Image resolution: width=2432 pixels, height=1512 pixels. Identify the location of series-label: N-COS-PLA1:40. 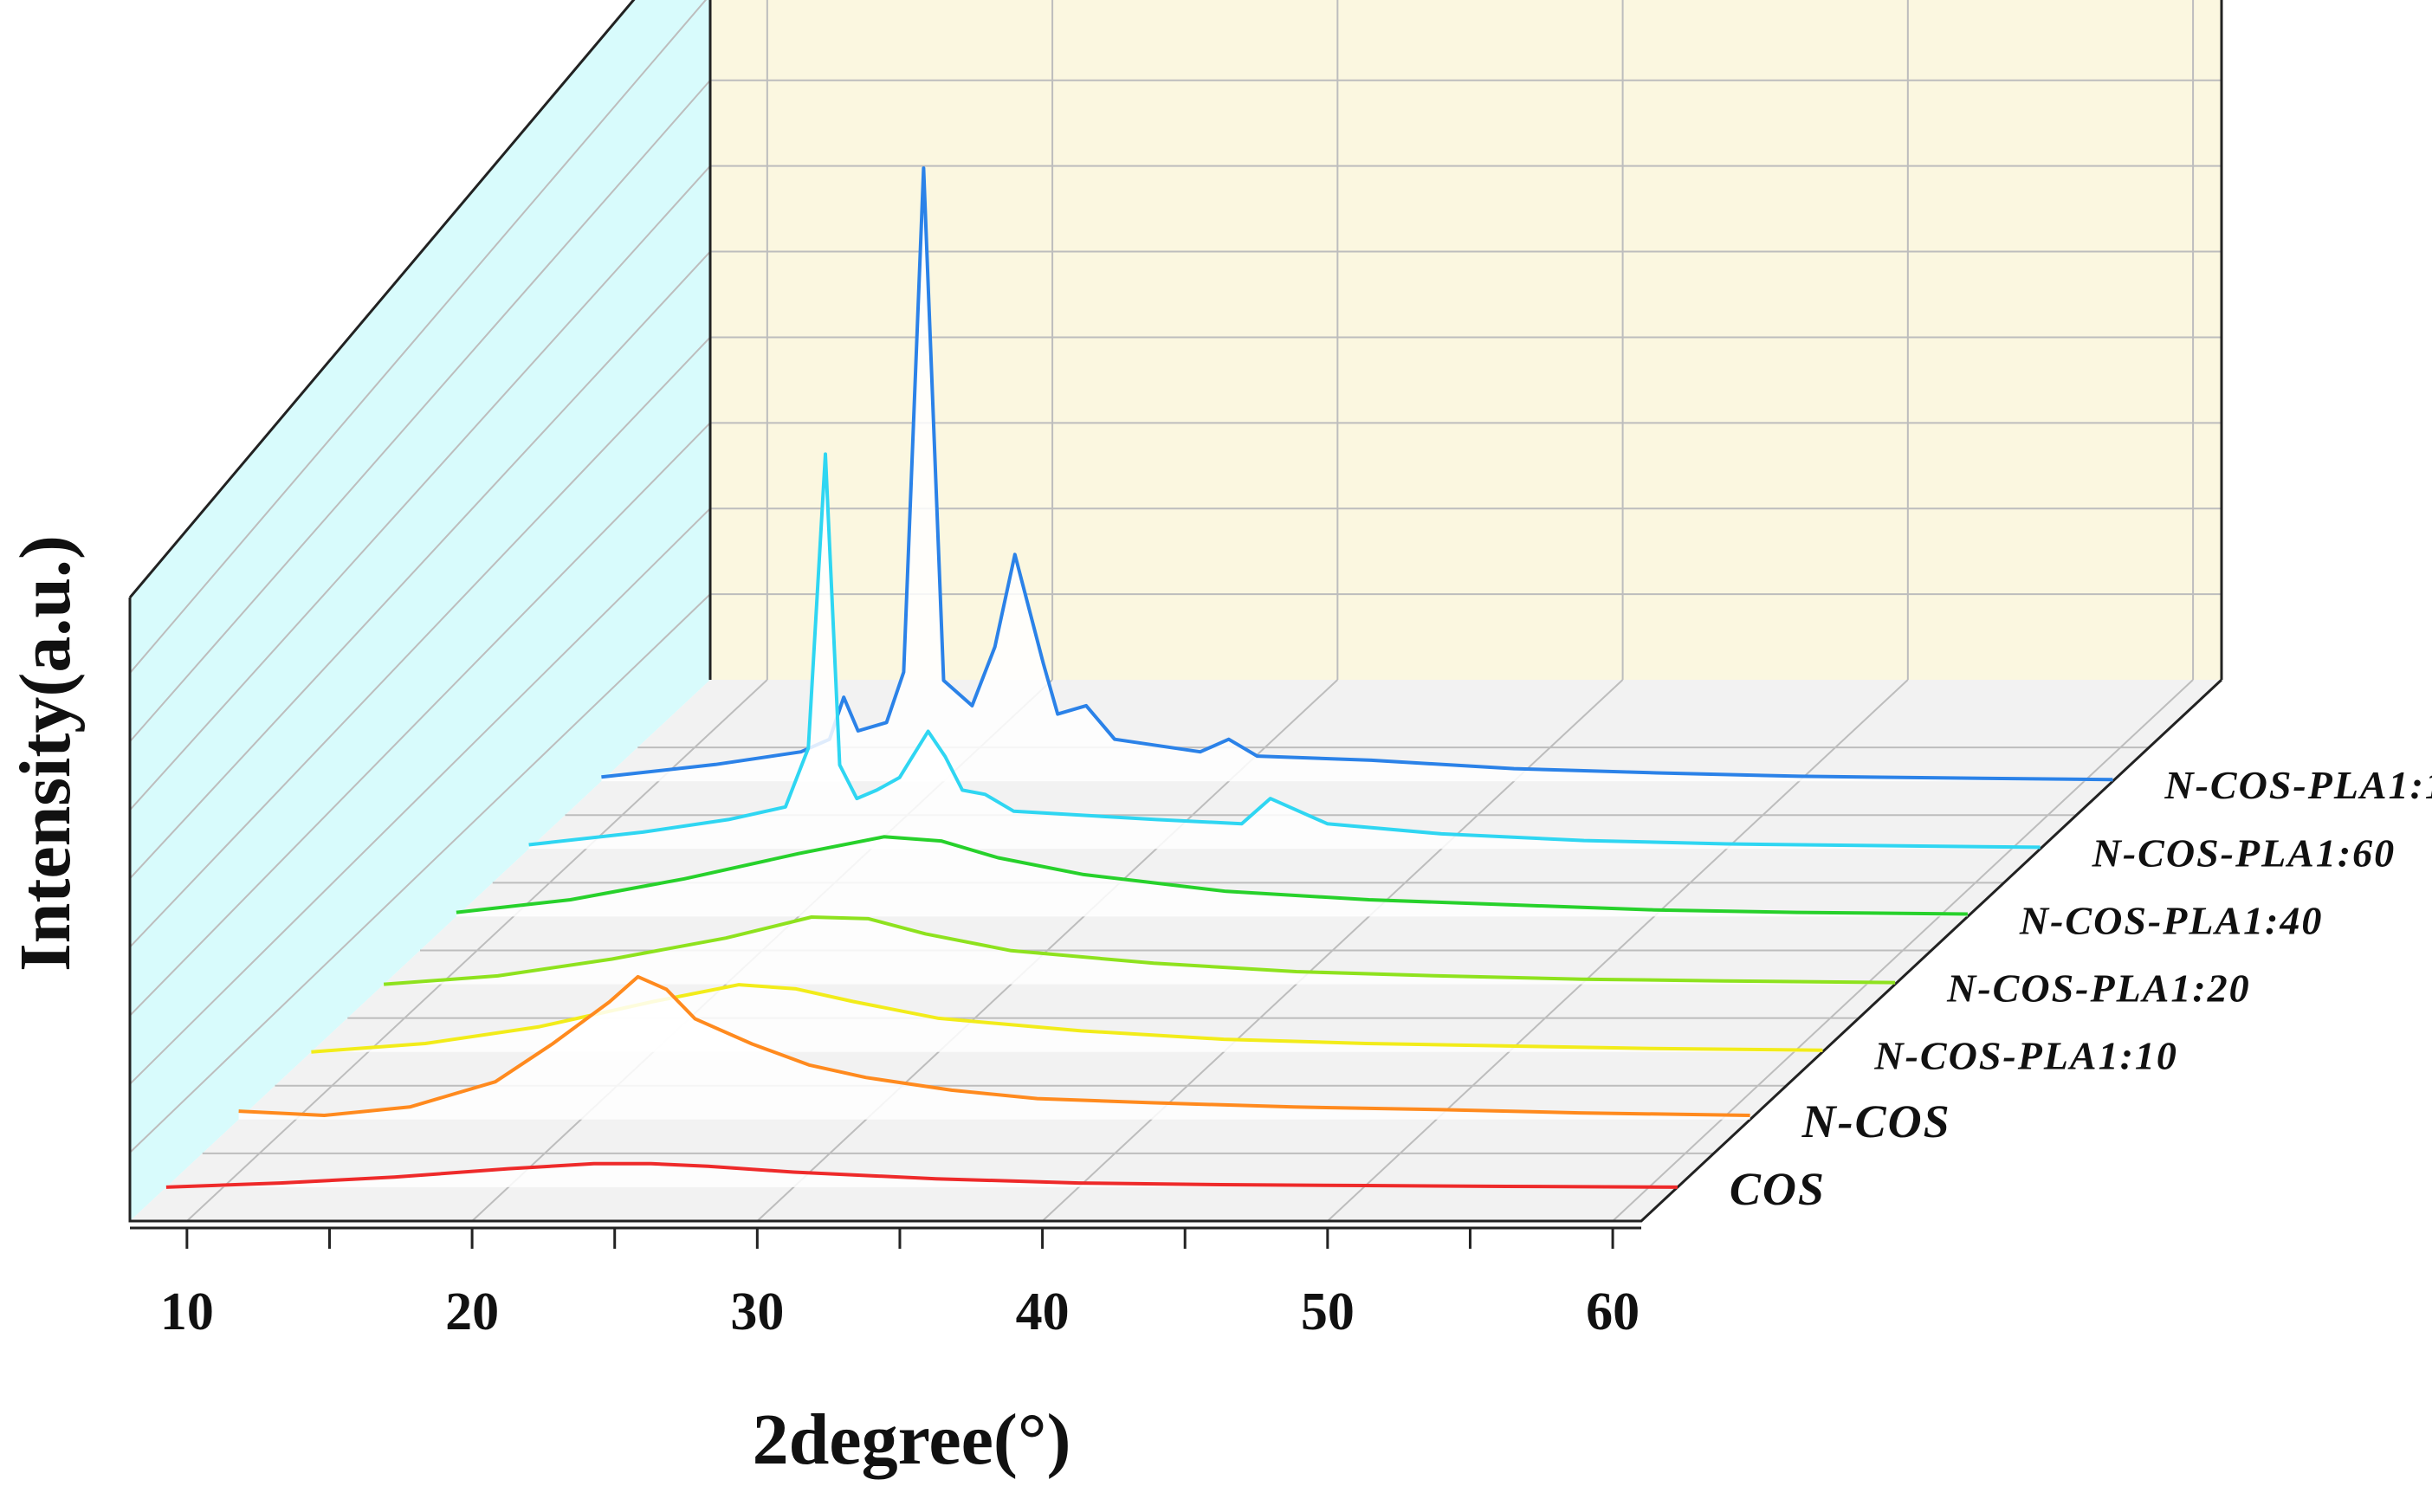
(2171, 920).